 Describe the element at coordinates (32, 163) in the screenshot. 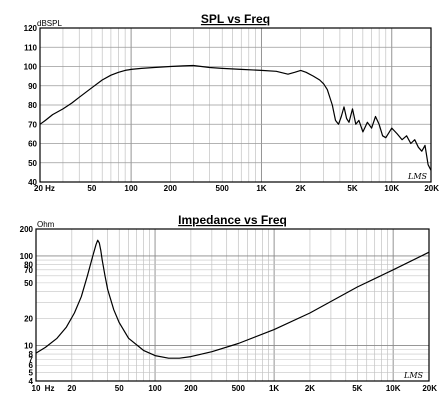

I see `spl-y-tick-label: 50` at that location.